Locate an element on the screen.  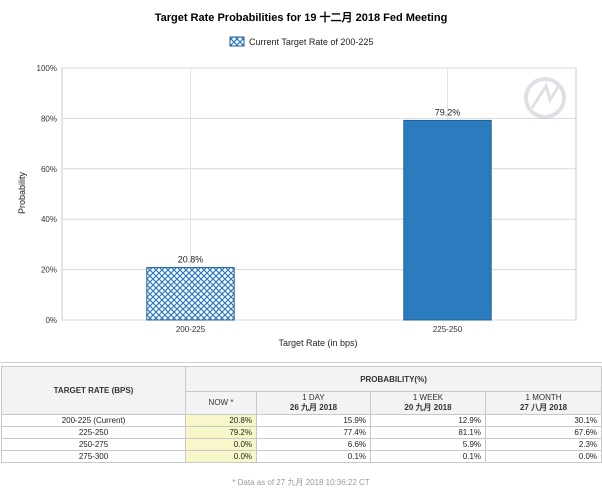
rate-cell: 200-225 (Current) is located at coordinates (93, 420).